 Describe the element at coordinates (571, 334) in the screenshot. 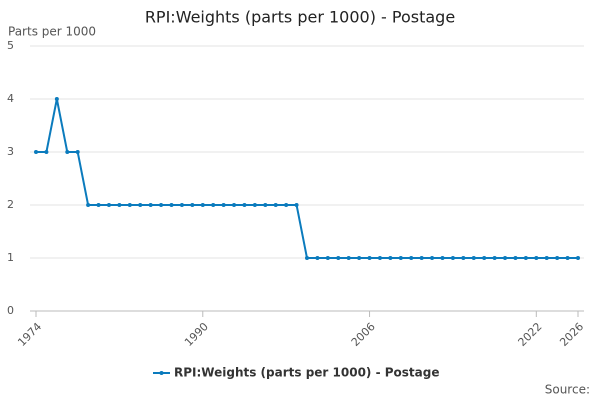

I see `x-tick-label: 2026` at that location.